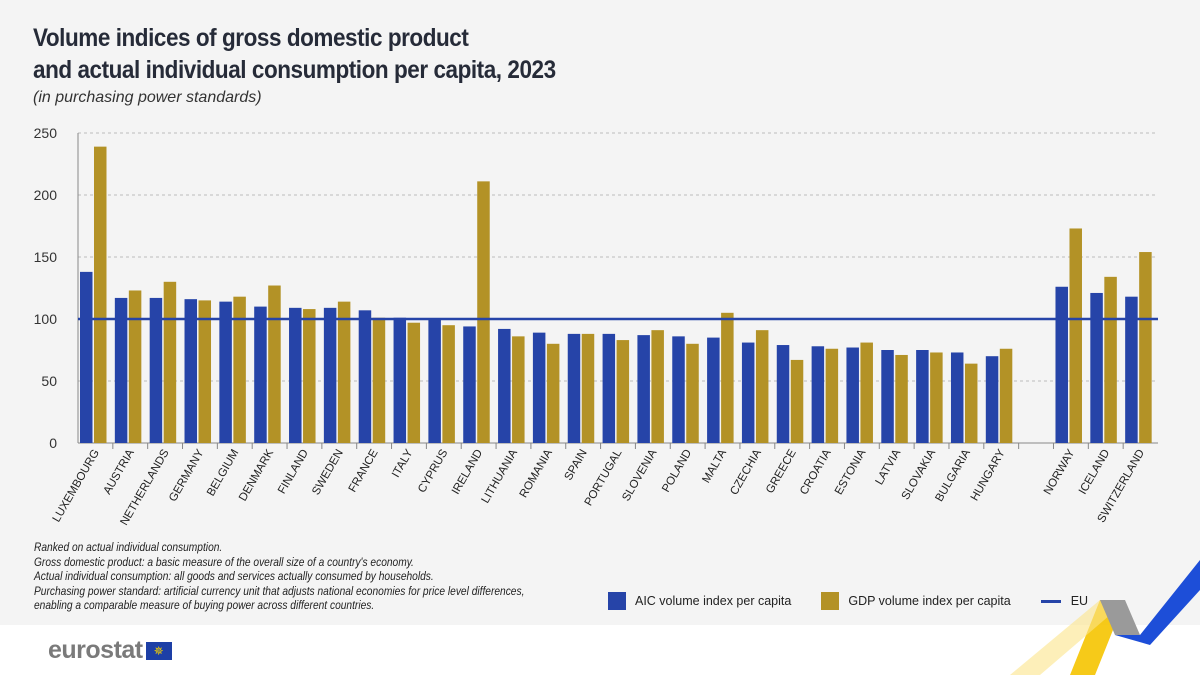 This screenshot has width=1200, height=675. Describe the element at coordinates (1094, 472) in the screenshot. I see `x-tick-label: ICELAND` at that location.